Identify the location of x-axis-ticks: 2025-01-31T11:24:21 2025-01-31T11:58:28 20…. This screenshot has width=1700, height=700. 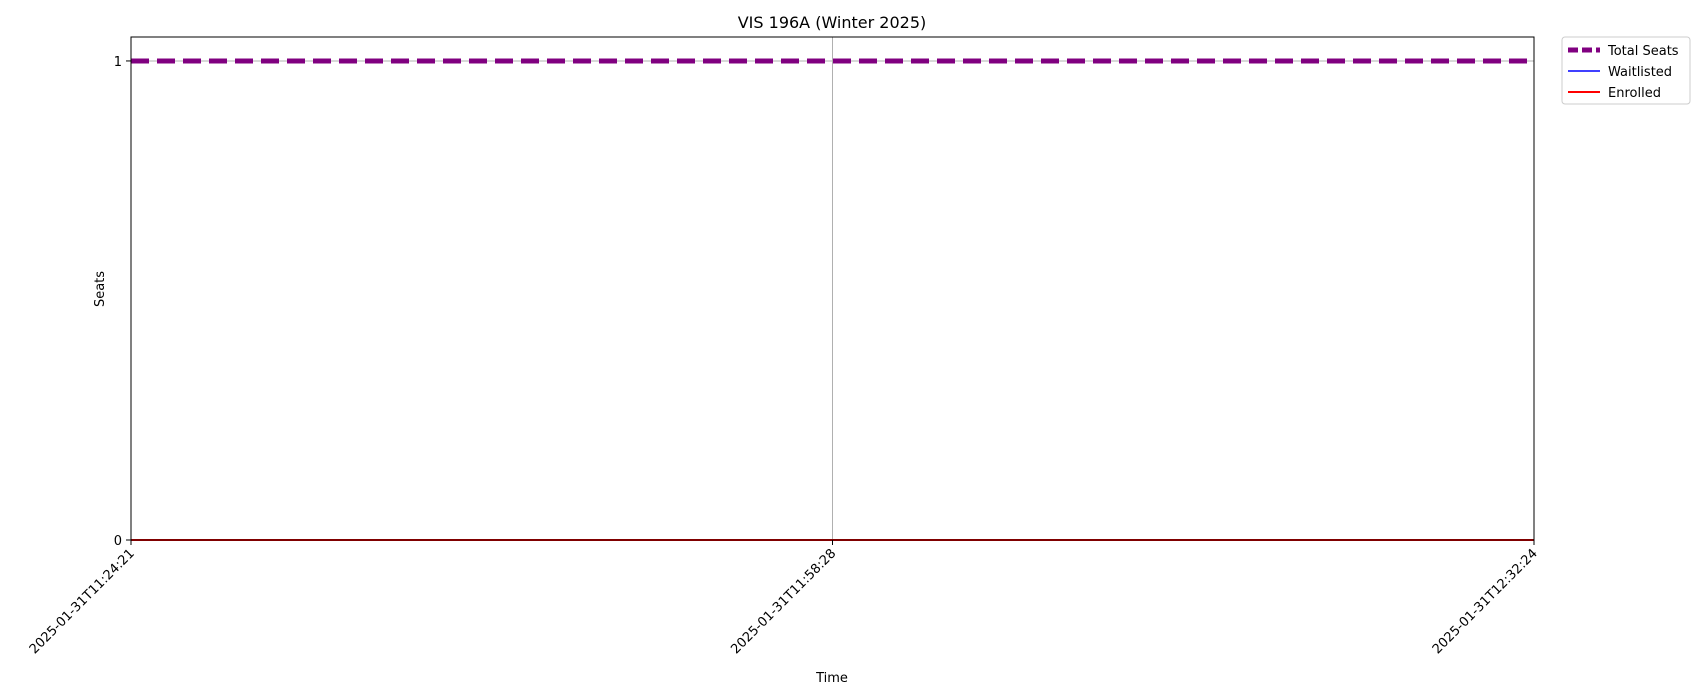
(784, 598).